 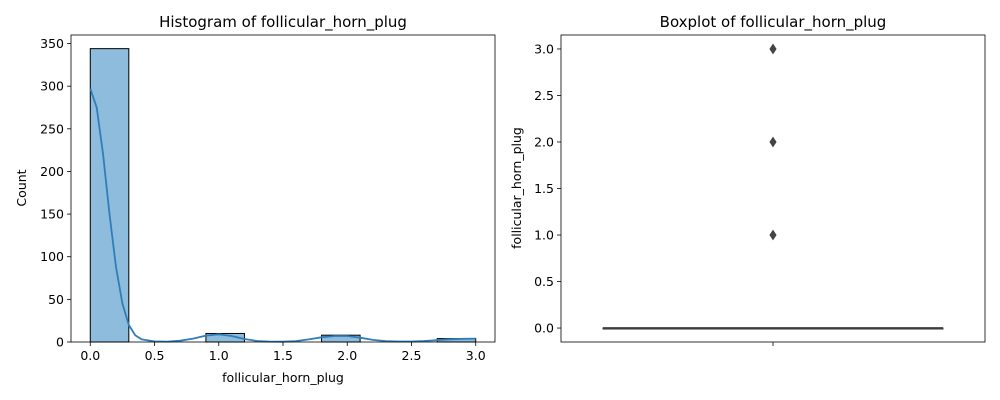 I want to click on histogram-y-tick-label: 350, so click(x=52, y=43).